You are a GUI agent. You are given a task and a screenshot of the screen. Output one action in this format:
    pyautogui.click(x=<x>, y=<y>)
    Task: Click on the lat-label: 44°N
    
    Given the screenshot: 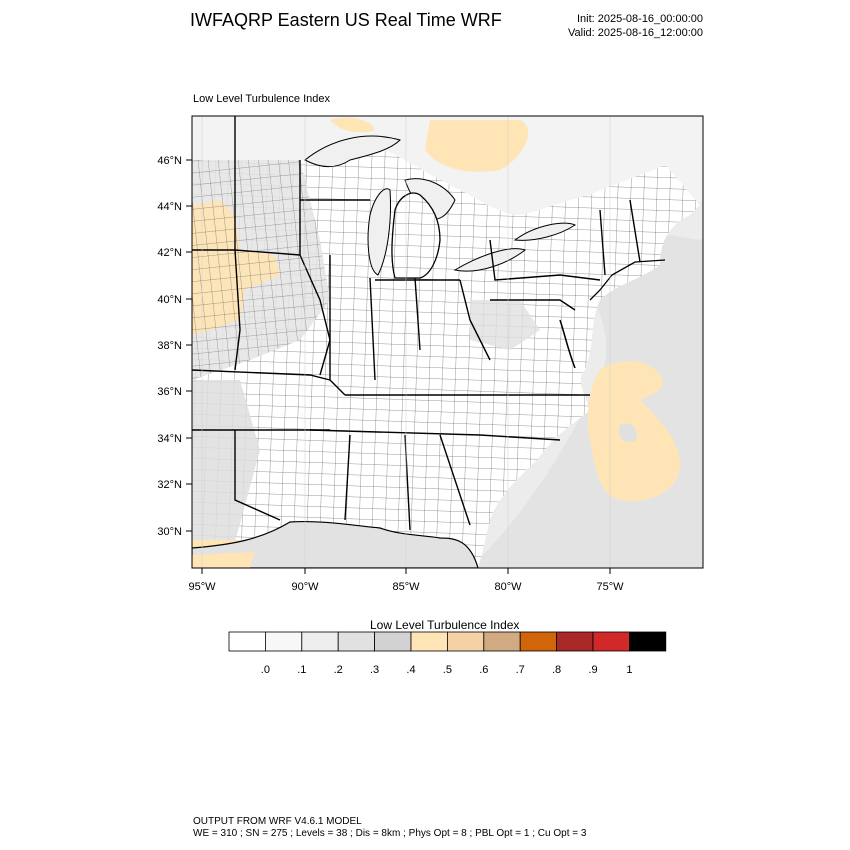 What is the action you would take?
    pyautogui.click(x=169, y=207)
    